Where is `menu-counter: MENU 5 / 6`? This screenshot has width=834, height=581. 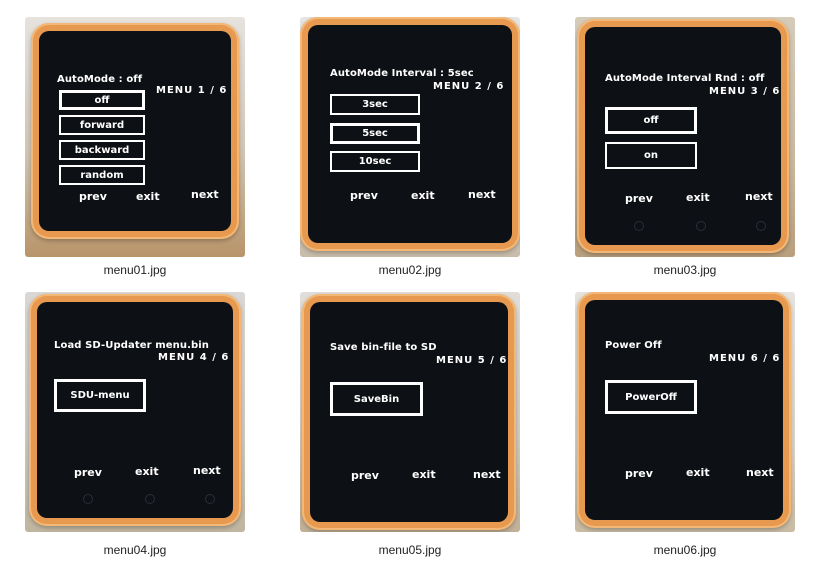 menu-counter: MENU 5 / 6 is located at coordinates (472, 360).